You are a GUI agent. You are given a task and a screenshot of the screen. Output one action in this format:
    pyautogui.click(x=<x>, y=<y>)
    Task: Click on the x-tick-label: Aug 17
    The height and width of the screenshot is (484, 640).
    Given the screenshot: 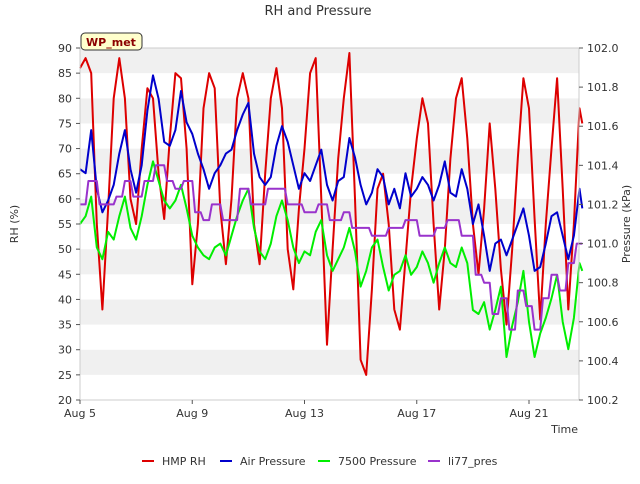 What is the action you would take?
    pyautogui.click(x=416, y=413)
    